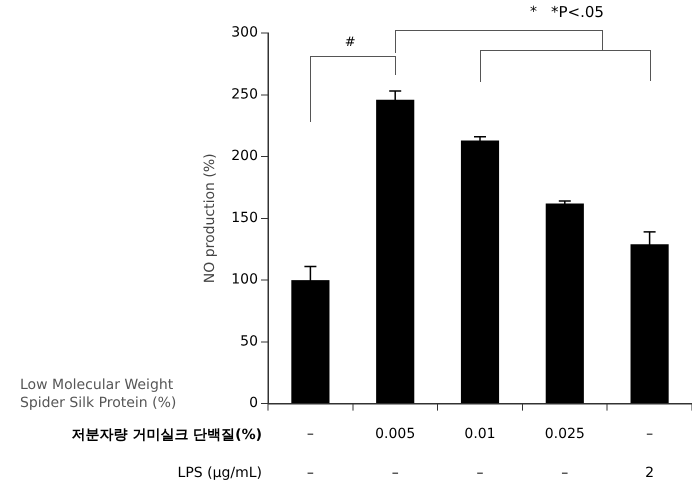 The width and height of the screenshot is (692, 497). Describe the element at coordinates (249, 341) in the screenshot. I see `y-tick-label: 50` at that location.